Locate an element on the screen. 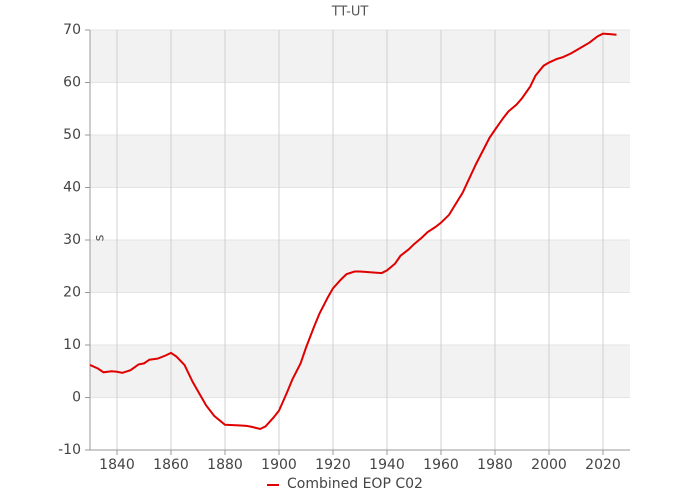 This screenshot has height=500, width=700. y-tick-label: 0 is located at coordinates (76, 398).